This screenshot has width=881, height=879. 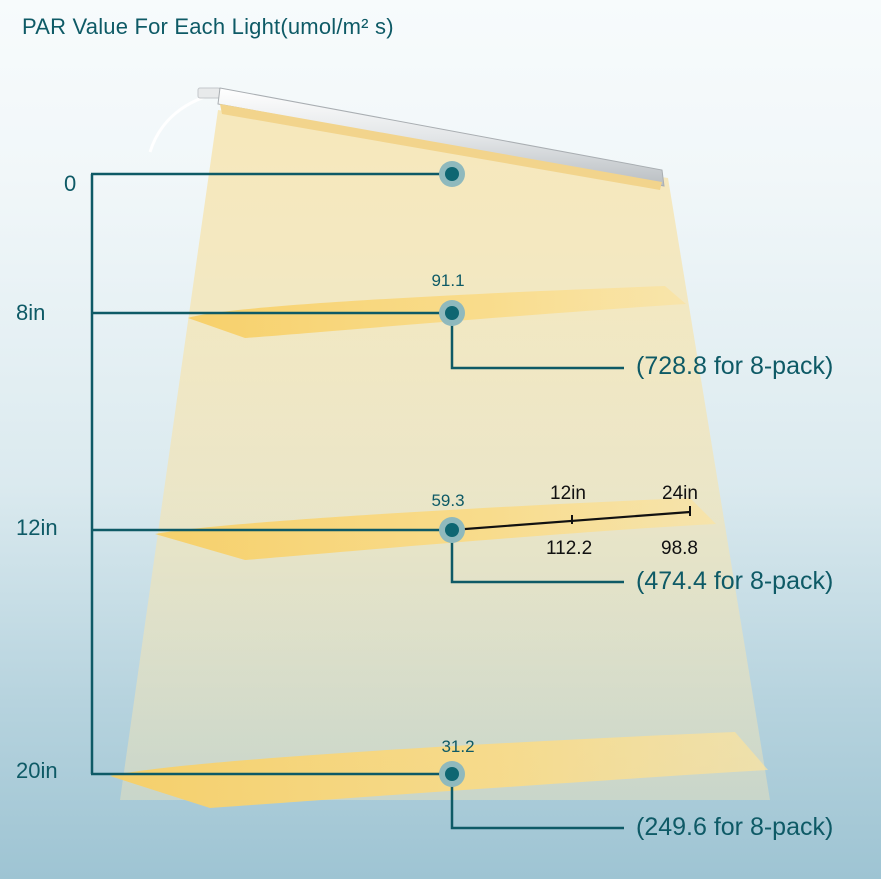 What do you see at coordinates (208, 26) in the screenshot?
I see `diagram-title: PAR Value For Each Light(umol/m² s)` at bounding box center [208, 26].